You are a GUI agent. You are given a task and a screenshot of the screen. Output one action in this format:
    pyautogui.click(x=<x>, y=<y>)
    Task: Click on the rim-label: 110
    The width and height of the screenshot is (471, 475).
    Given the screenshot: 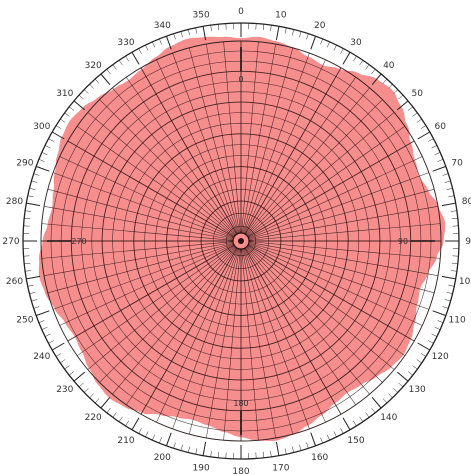 What is the action you would take?
    pyautogui.click(x=457, y=321)
    